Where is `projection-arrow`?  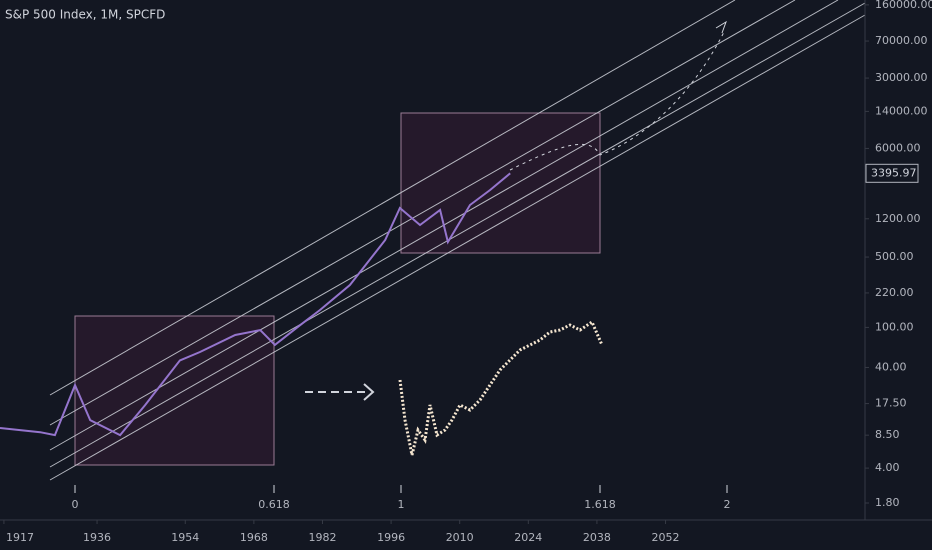
projection-arrow is located at coordinates (721, 27).